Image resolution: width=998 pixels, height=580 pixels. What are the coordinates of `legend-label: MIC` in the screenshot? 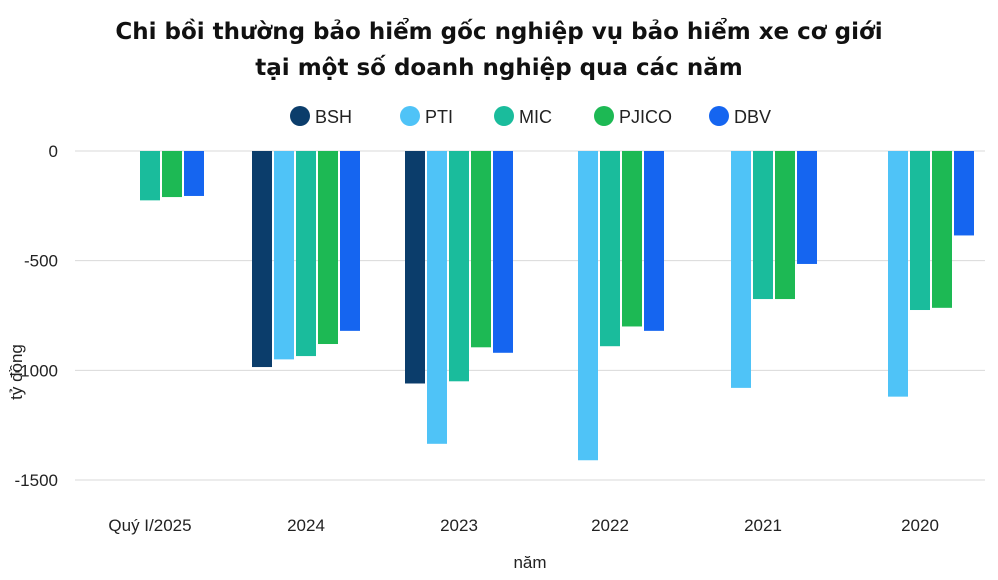 It's located at (535, 117).